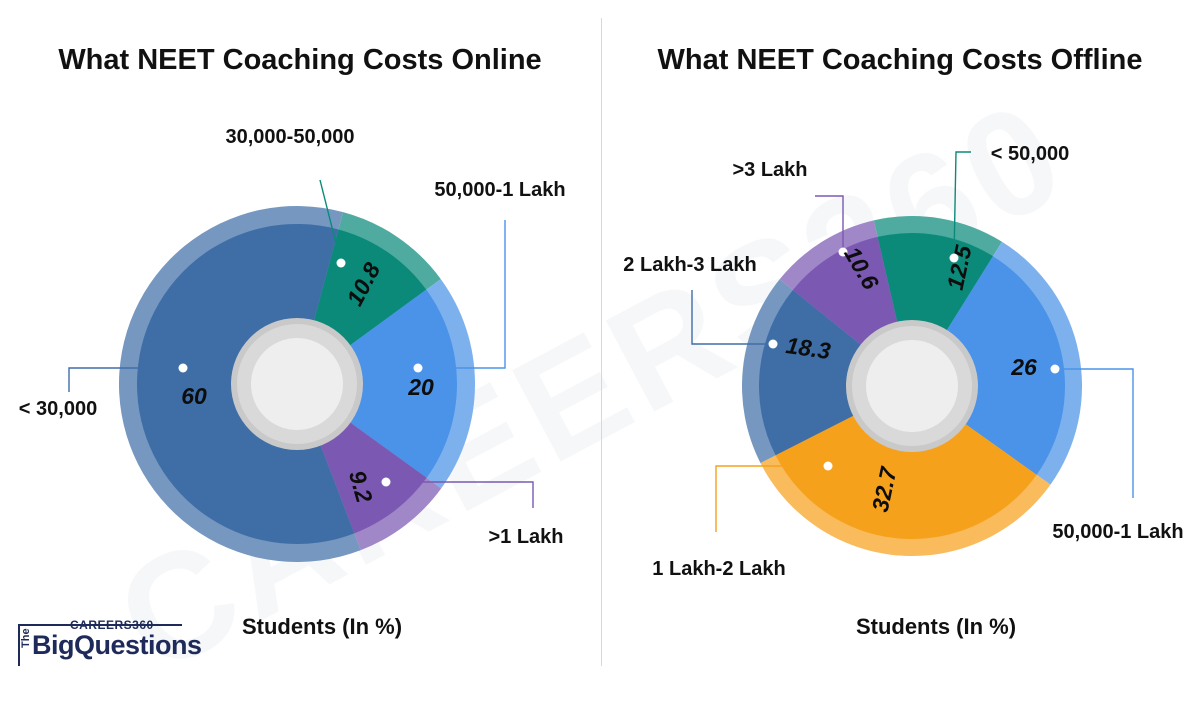 This screenshot has height=708, width=1200. What do you see at coordinates (1030, 154) in the screenshot?
I see `offline-category-label-50-000: < 50,000` at bounding box center [1030, 154].